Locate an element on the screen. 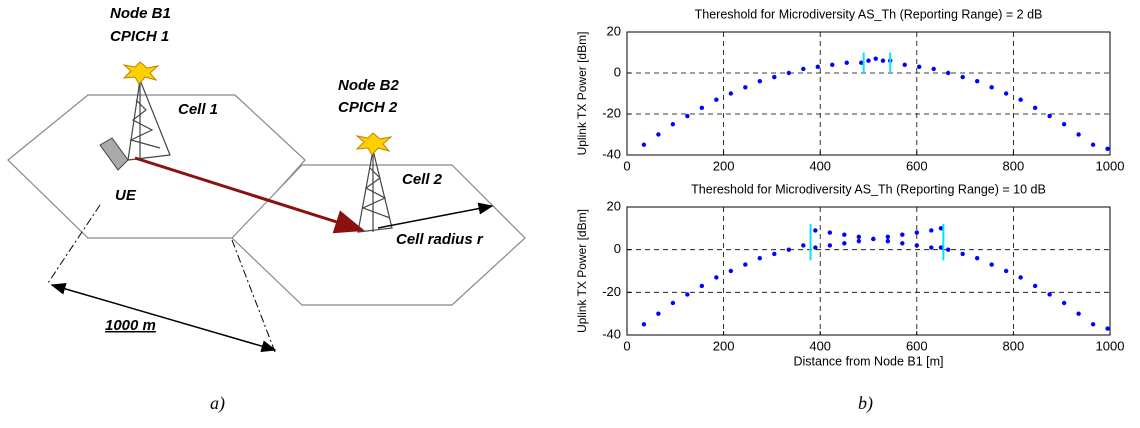 This screenshot has height=428, width=1140. x-tick-label: 0 is located at coordinates (626, 165).